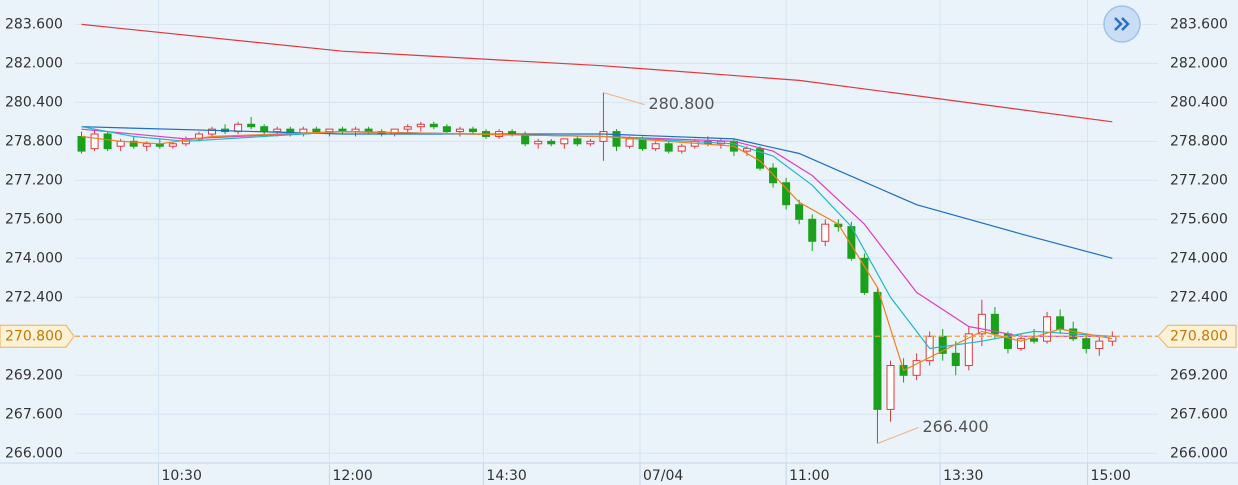  I want to click on annotation-label: 280.800, so click(681, 103).